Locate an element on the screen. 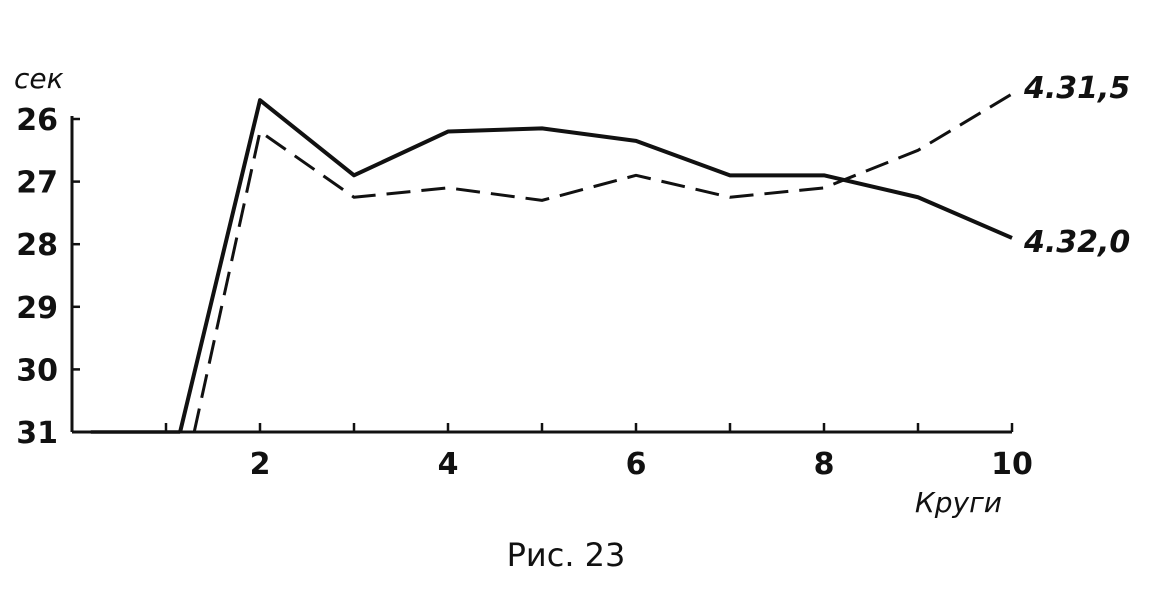 This screenshot has width=1152, height=597. y-tick-label: 27 is located at coordinates (37, 183).